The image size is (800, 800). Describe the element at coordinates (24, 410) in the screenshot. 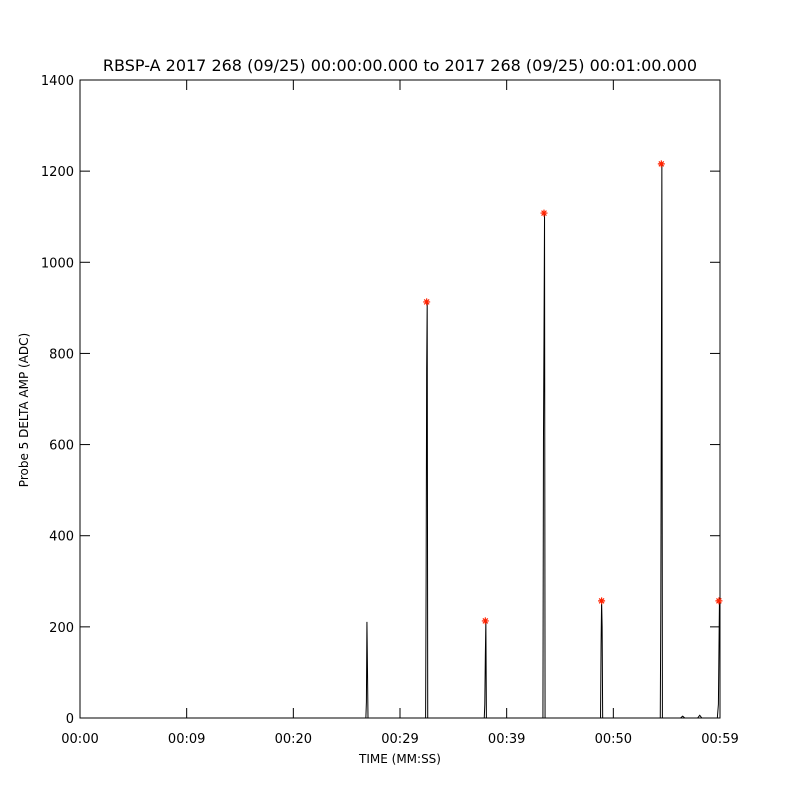

I see `y-axis-label: Probe 5 DELTA AMP (ADC)` at that location.